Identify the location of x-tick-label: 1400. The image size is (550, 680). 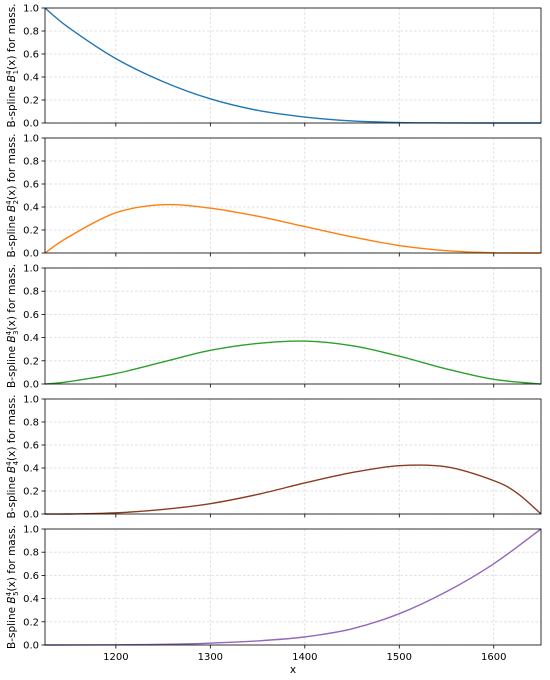
(304, 657).